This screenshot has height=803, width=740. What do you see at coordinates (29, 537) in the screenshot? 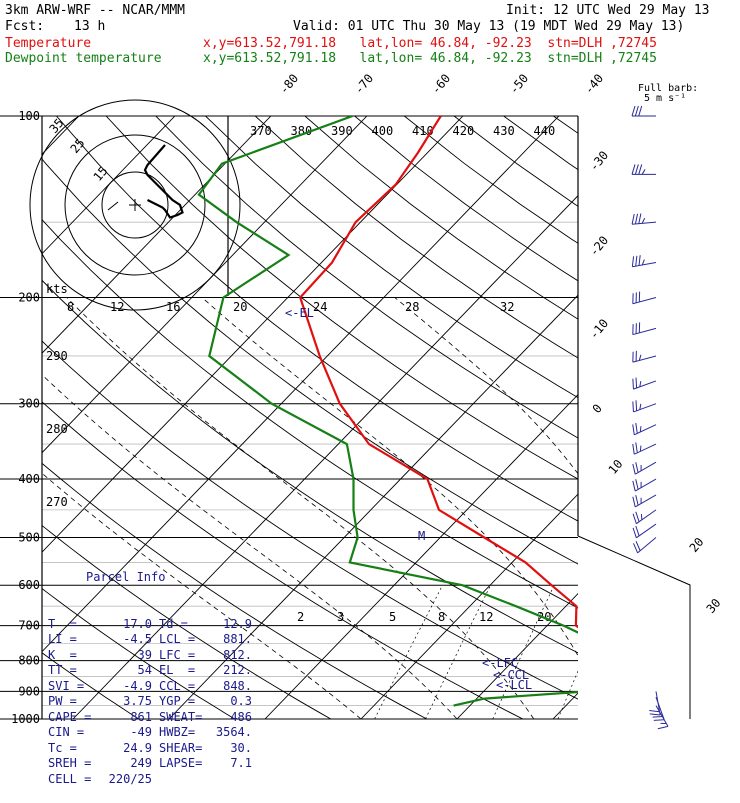
I see `pressure-label-500: 500` at bounding box center [29, 537].